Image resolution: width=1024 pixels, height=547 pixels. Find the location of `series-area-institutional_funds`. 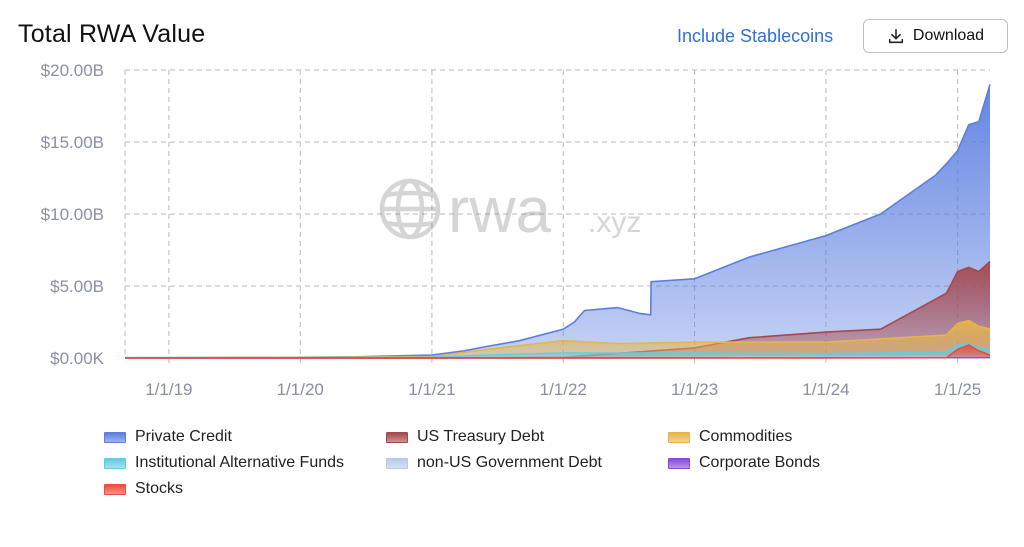

series-area-institutional_funds is located at coordinates (557, 350).